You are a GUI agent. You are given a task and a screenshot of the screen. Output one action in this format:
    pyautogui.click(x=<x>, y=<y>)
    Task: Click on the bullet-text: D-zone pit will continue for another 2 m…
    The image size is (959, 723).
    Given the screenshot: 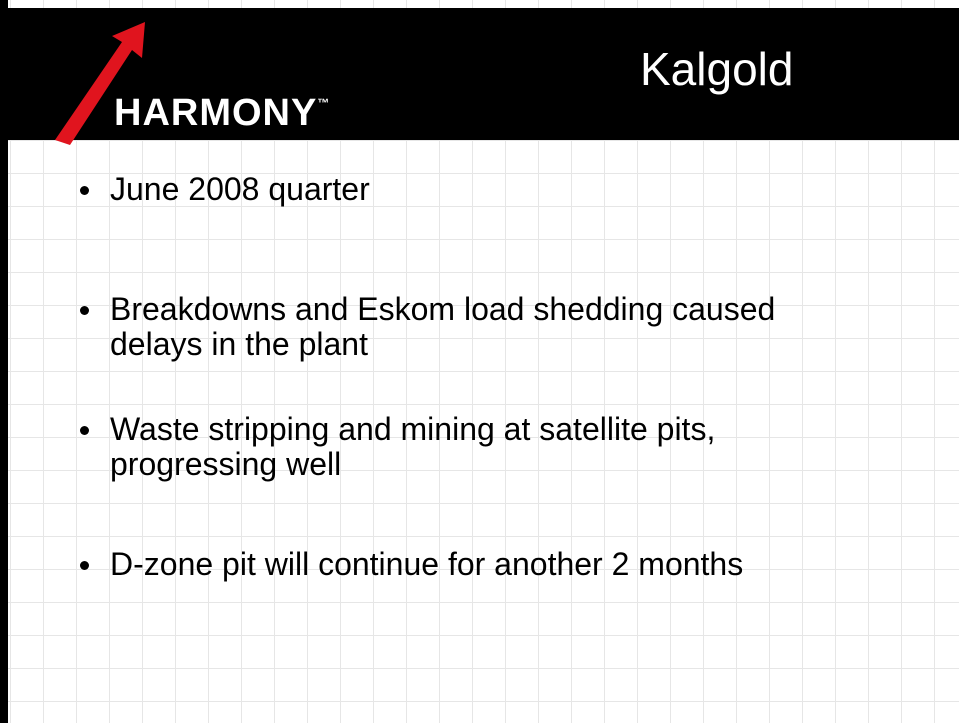 What is the action you would take?
    pyautogui.click(x=427, y=564)
    